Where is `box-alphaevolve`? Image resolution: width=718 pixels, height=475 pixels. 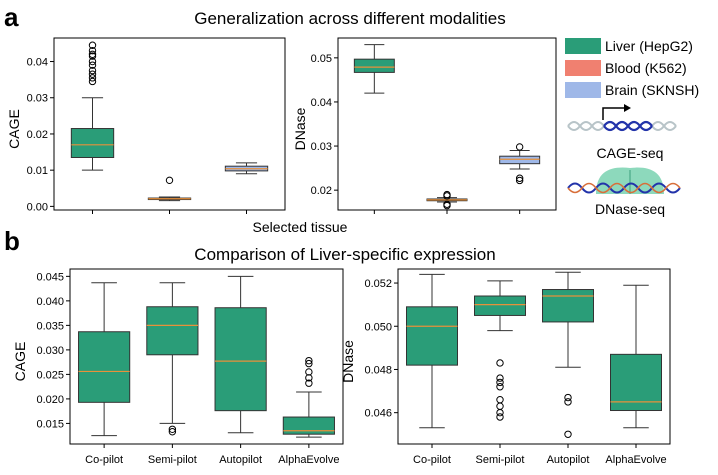
box-alphaevolve is located at coordinates (308, 397).